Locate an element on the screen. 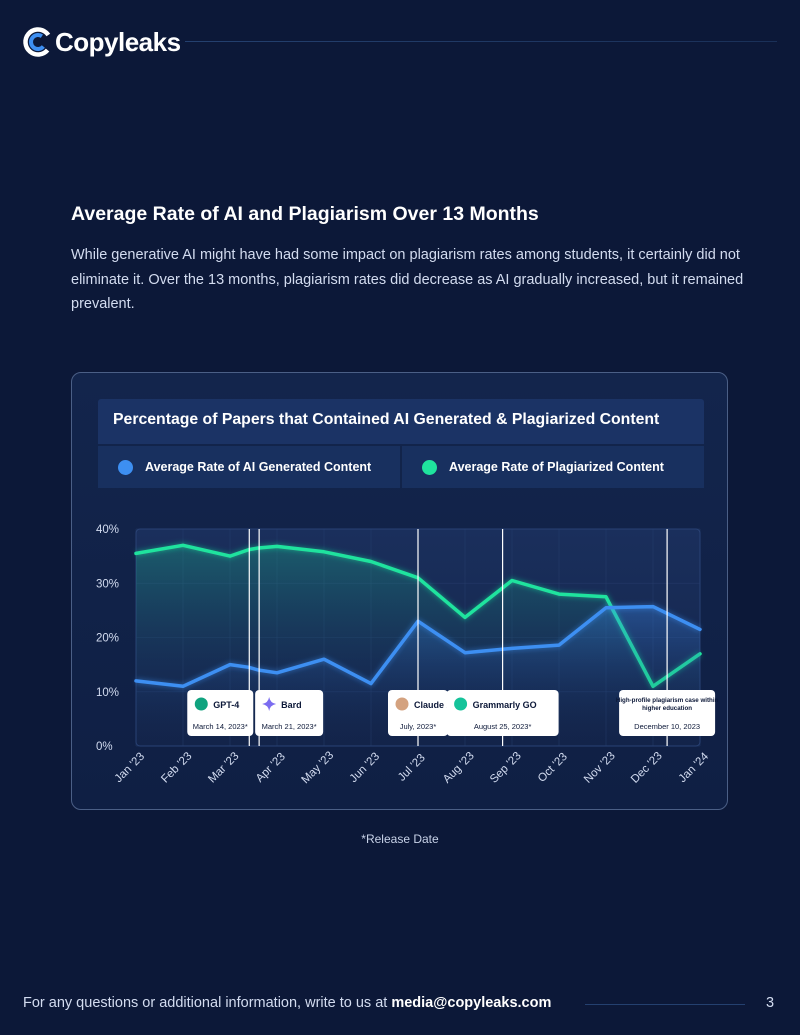 Image resolution: width=800 pixels, height=1035 pixels. legend-label-plagiarism: Average Rate of Plagiarized Content is located at coordinates (556, 467).